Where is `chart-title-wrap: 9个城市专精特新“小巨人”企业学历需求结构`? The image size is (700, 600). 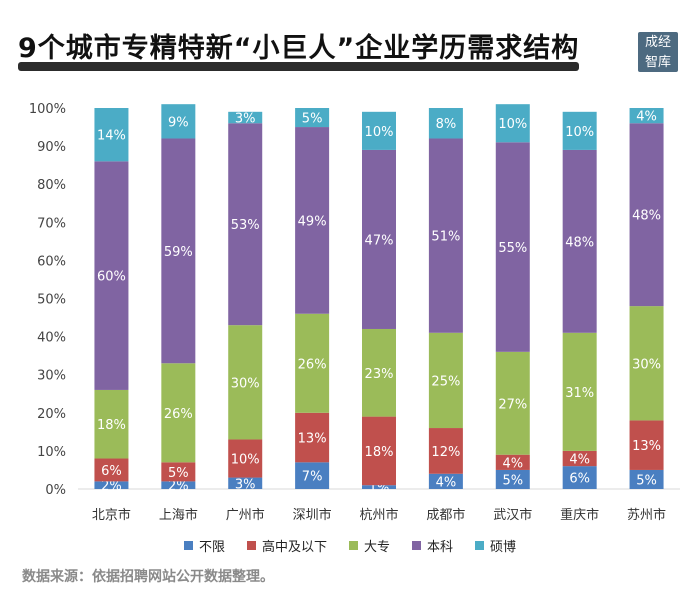
chart-title-wrap: 9个城市专精特新“小巨人”企业学历需求结构 is located at coordinates (299, 48).